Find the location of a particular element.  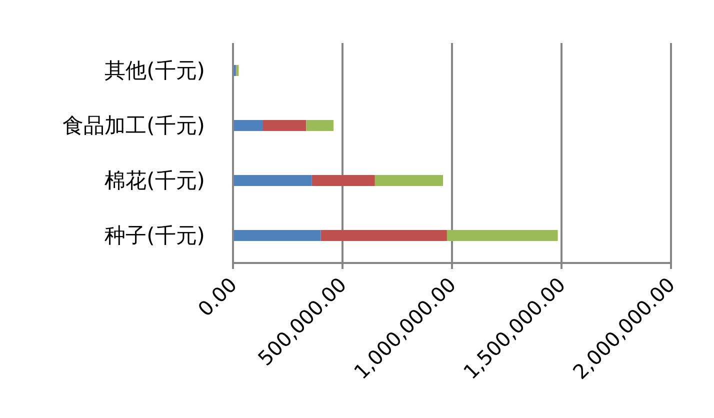

y-tick-label: 其他(千元) is located at coordinates (154, 70).